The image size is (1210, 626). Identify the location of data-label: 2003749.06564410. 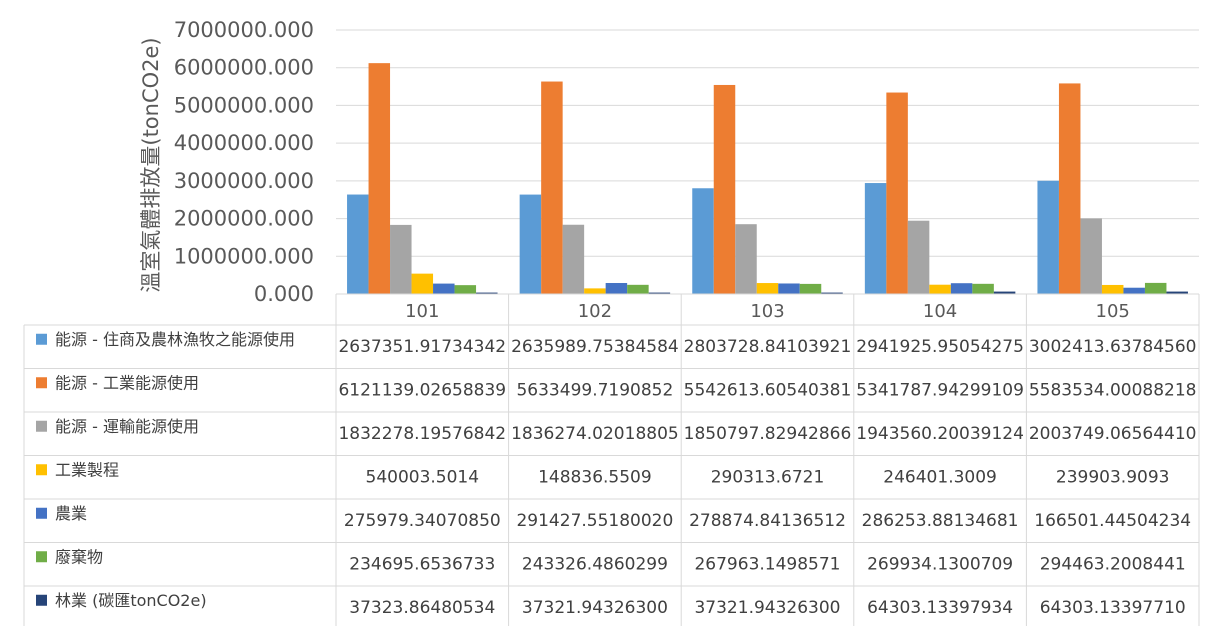
(1113, 434).